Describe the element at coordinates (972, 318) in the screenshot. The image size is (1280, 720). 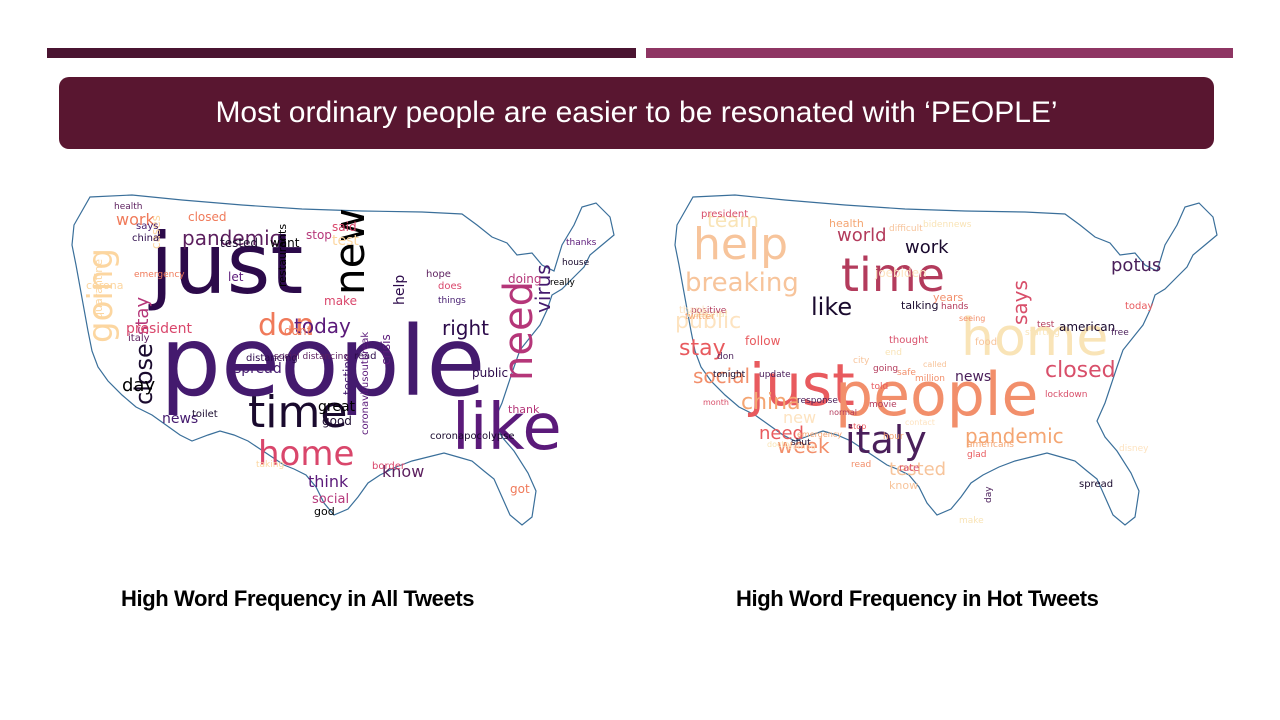
I see `wordcloud-word: seeing` at that location.